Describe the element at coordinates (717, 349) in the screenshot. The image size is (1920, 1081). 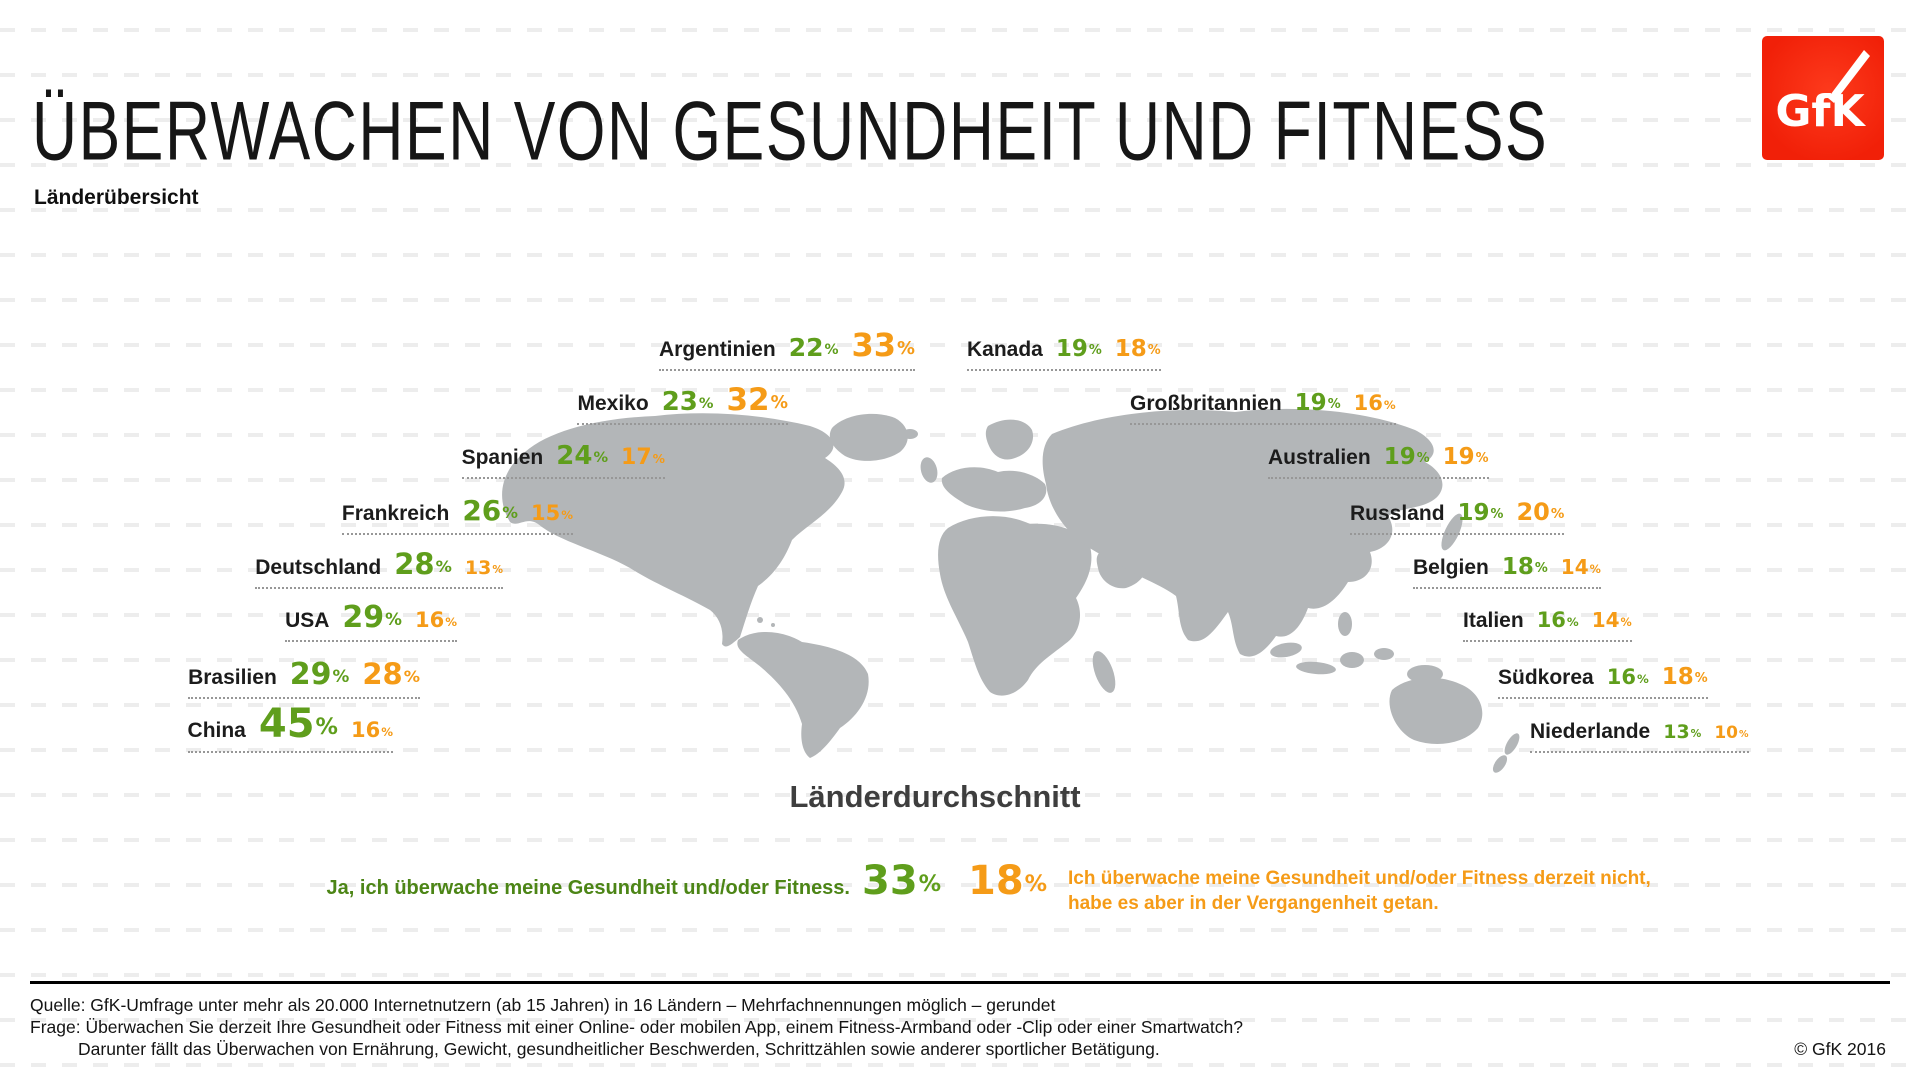
I see `country-name: Argentinien` at that location.